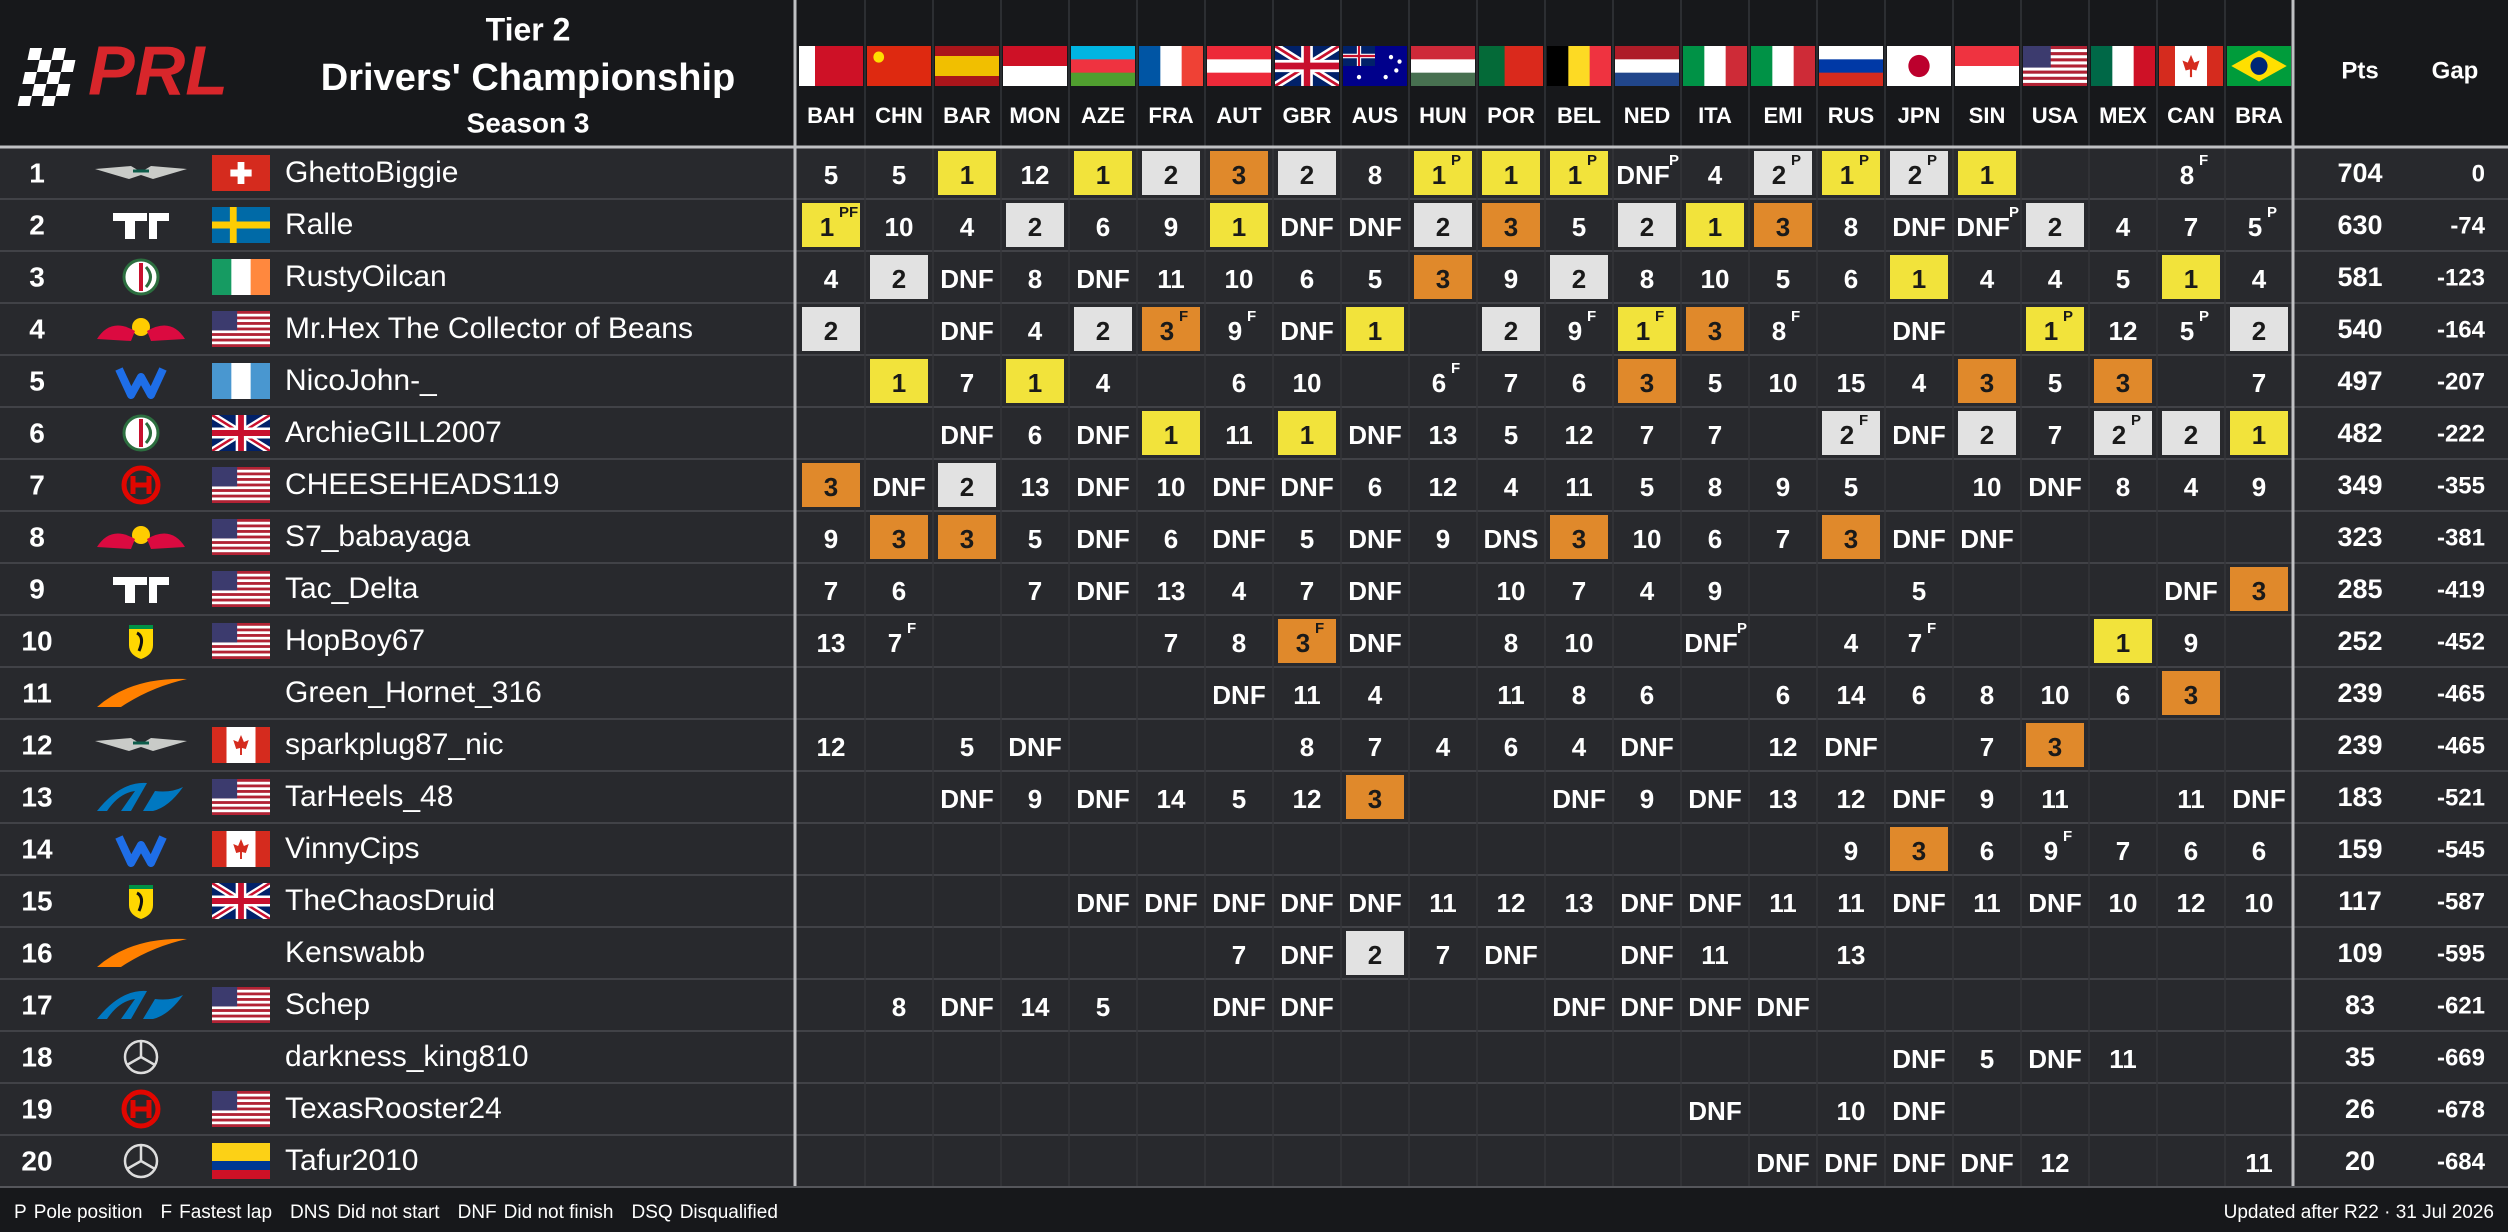 The image size is (2508, 1232). I want to click on flag-canton, so click(225, 581).